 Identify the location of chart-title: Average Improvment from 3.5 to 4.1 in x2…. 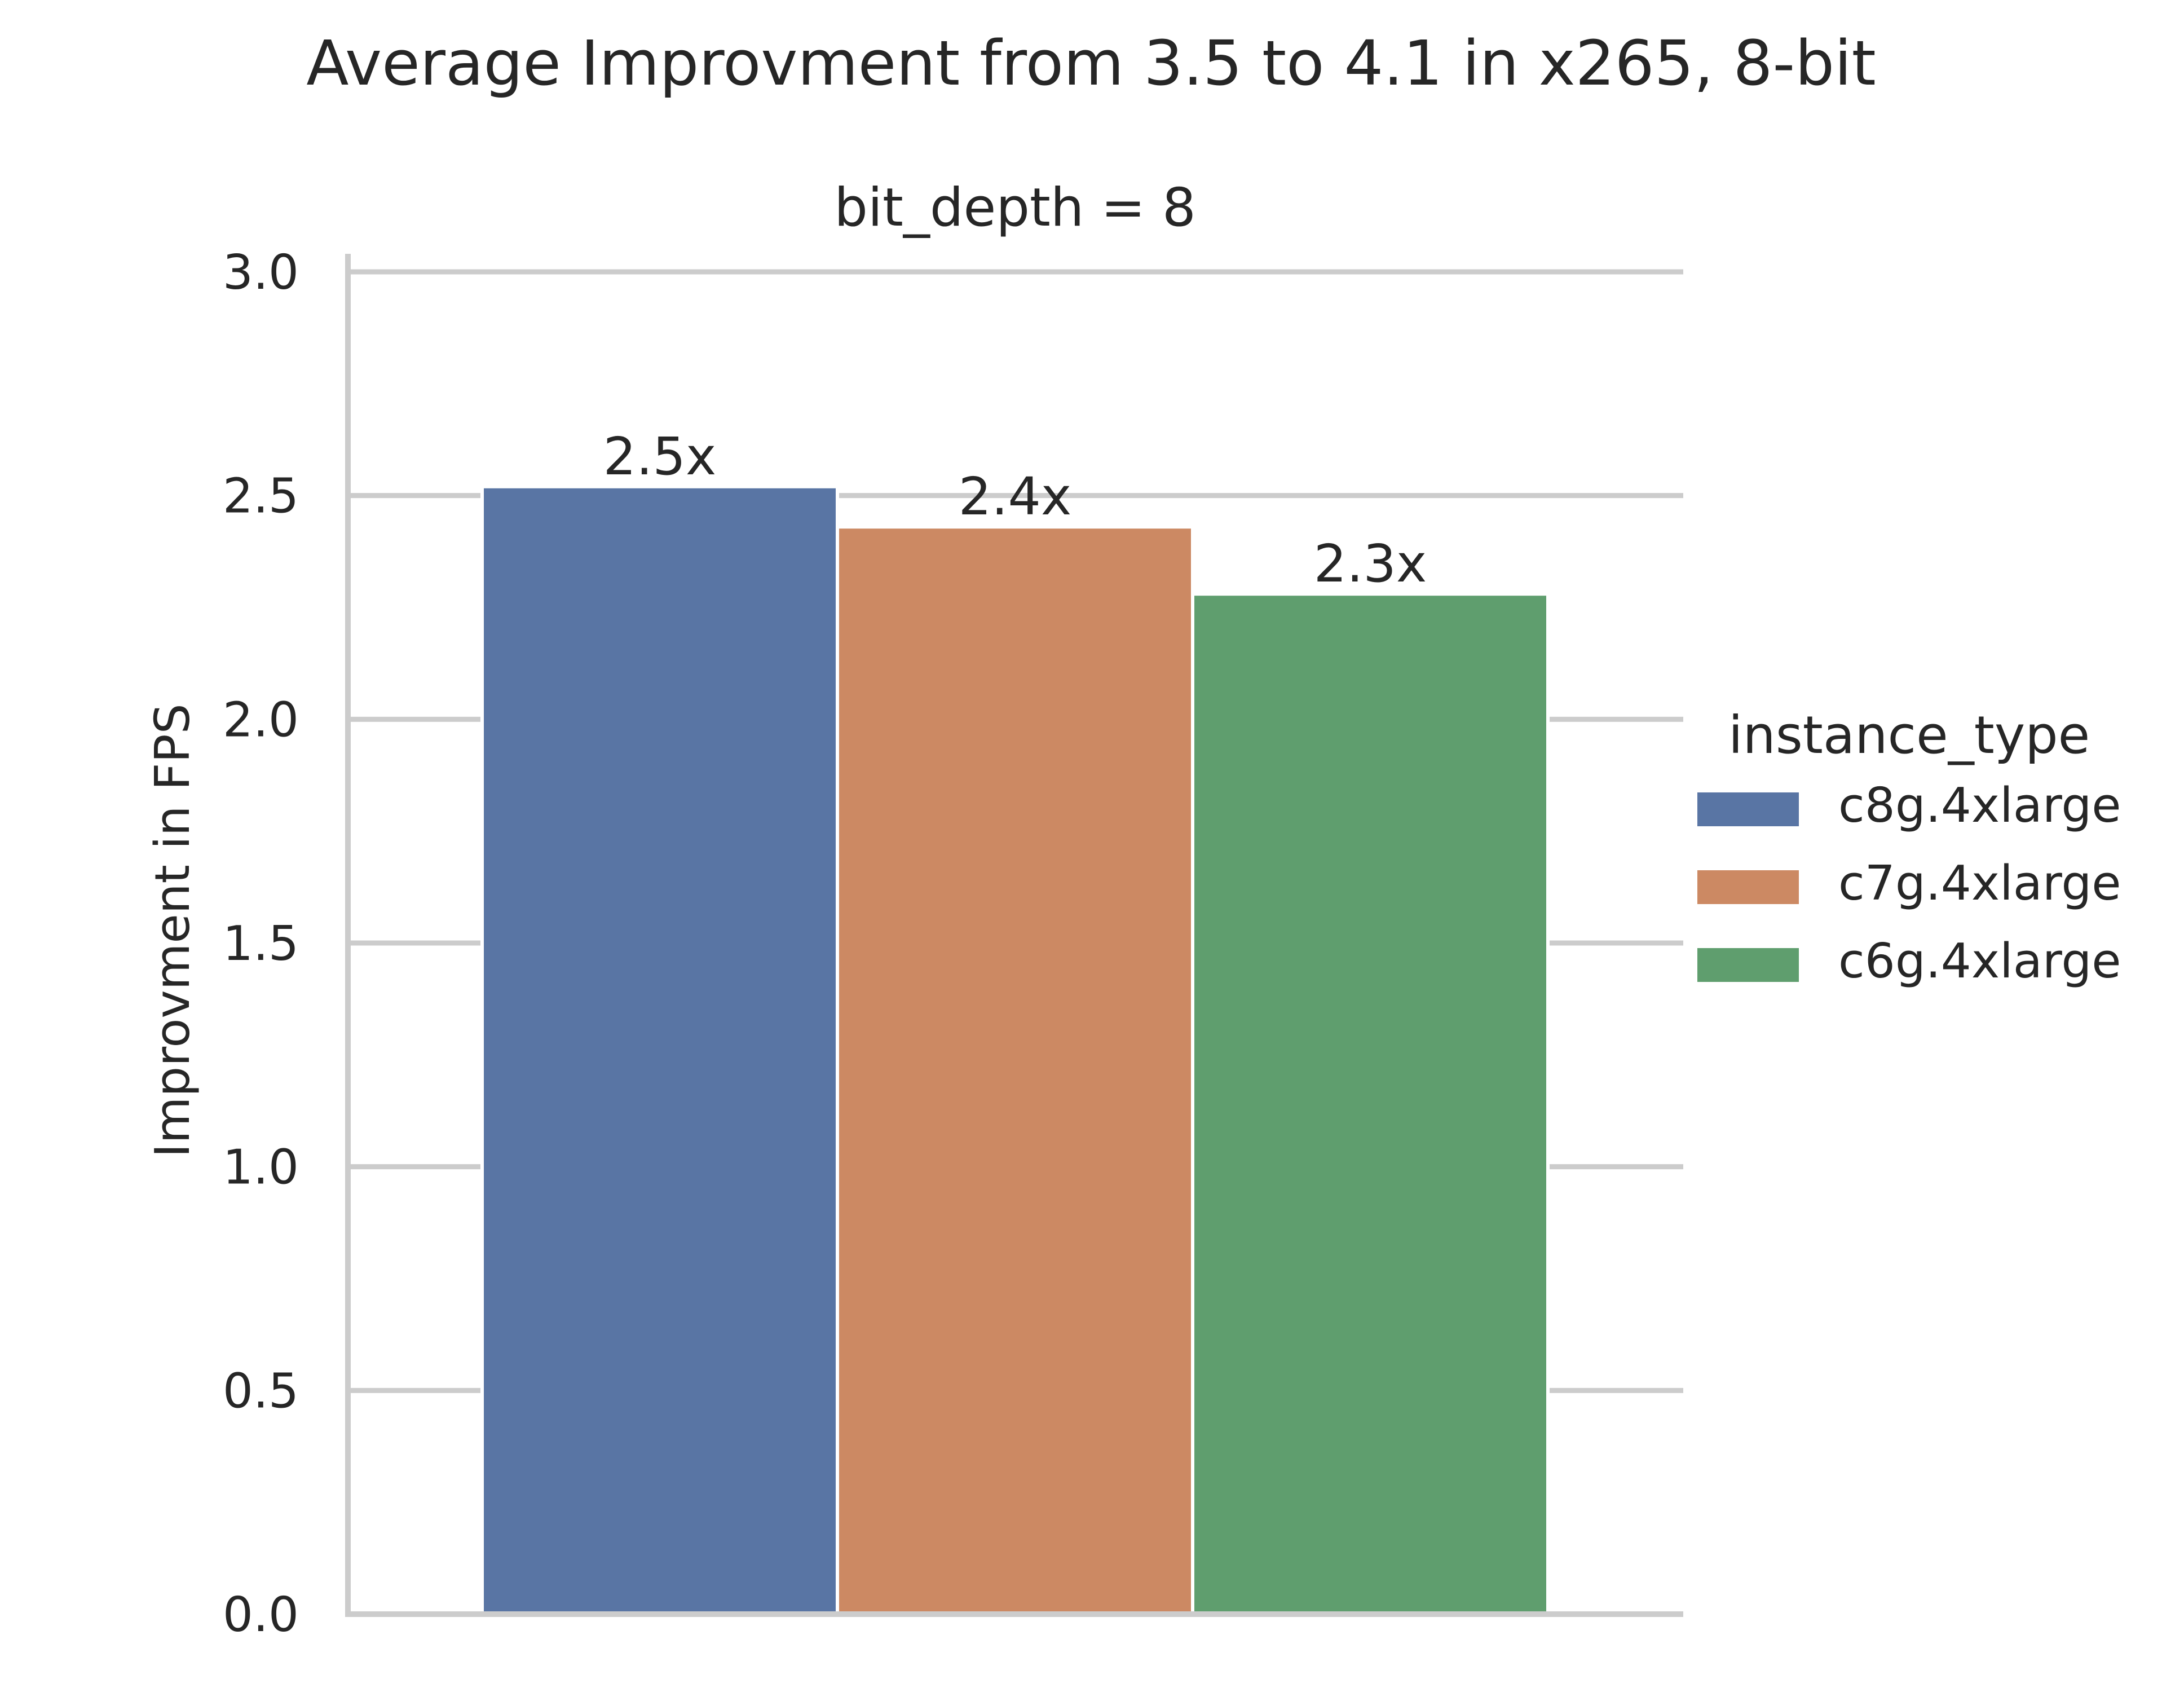
(1091, 63).